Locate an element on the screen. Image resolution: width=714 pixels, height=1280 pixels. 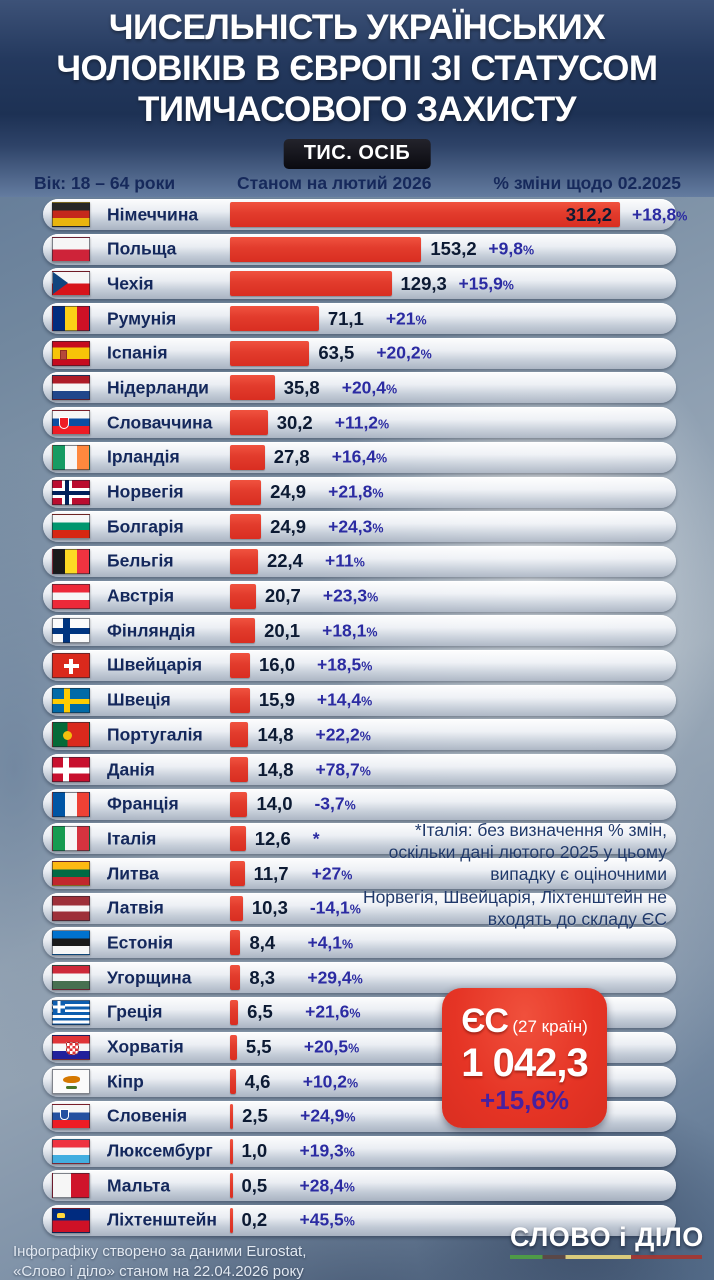
country-row: Люксембург 1,0 +19,3% is located at coordinates (359, 1151).